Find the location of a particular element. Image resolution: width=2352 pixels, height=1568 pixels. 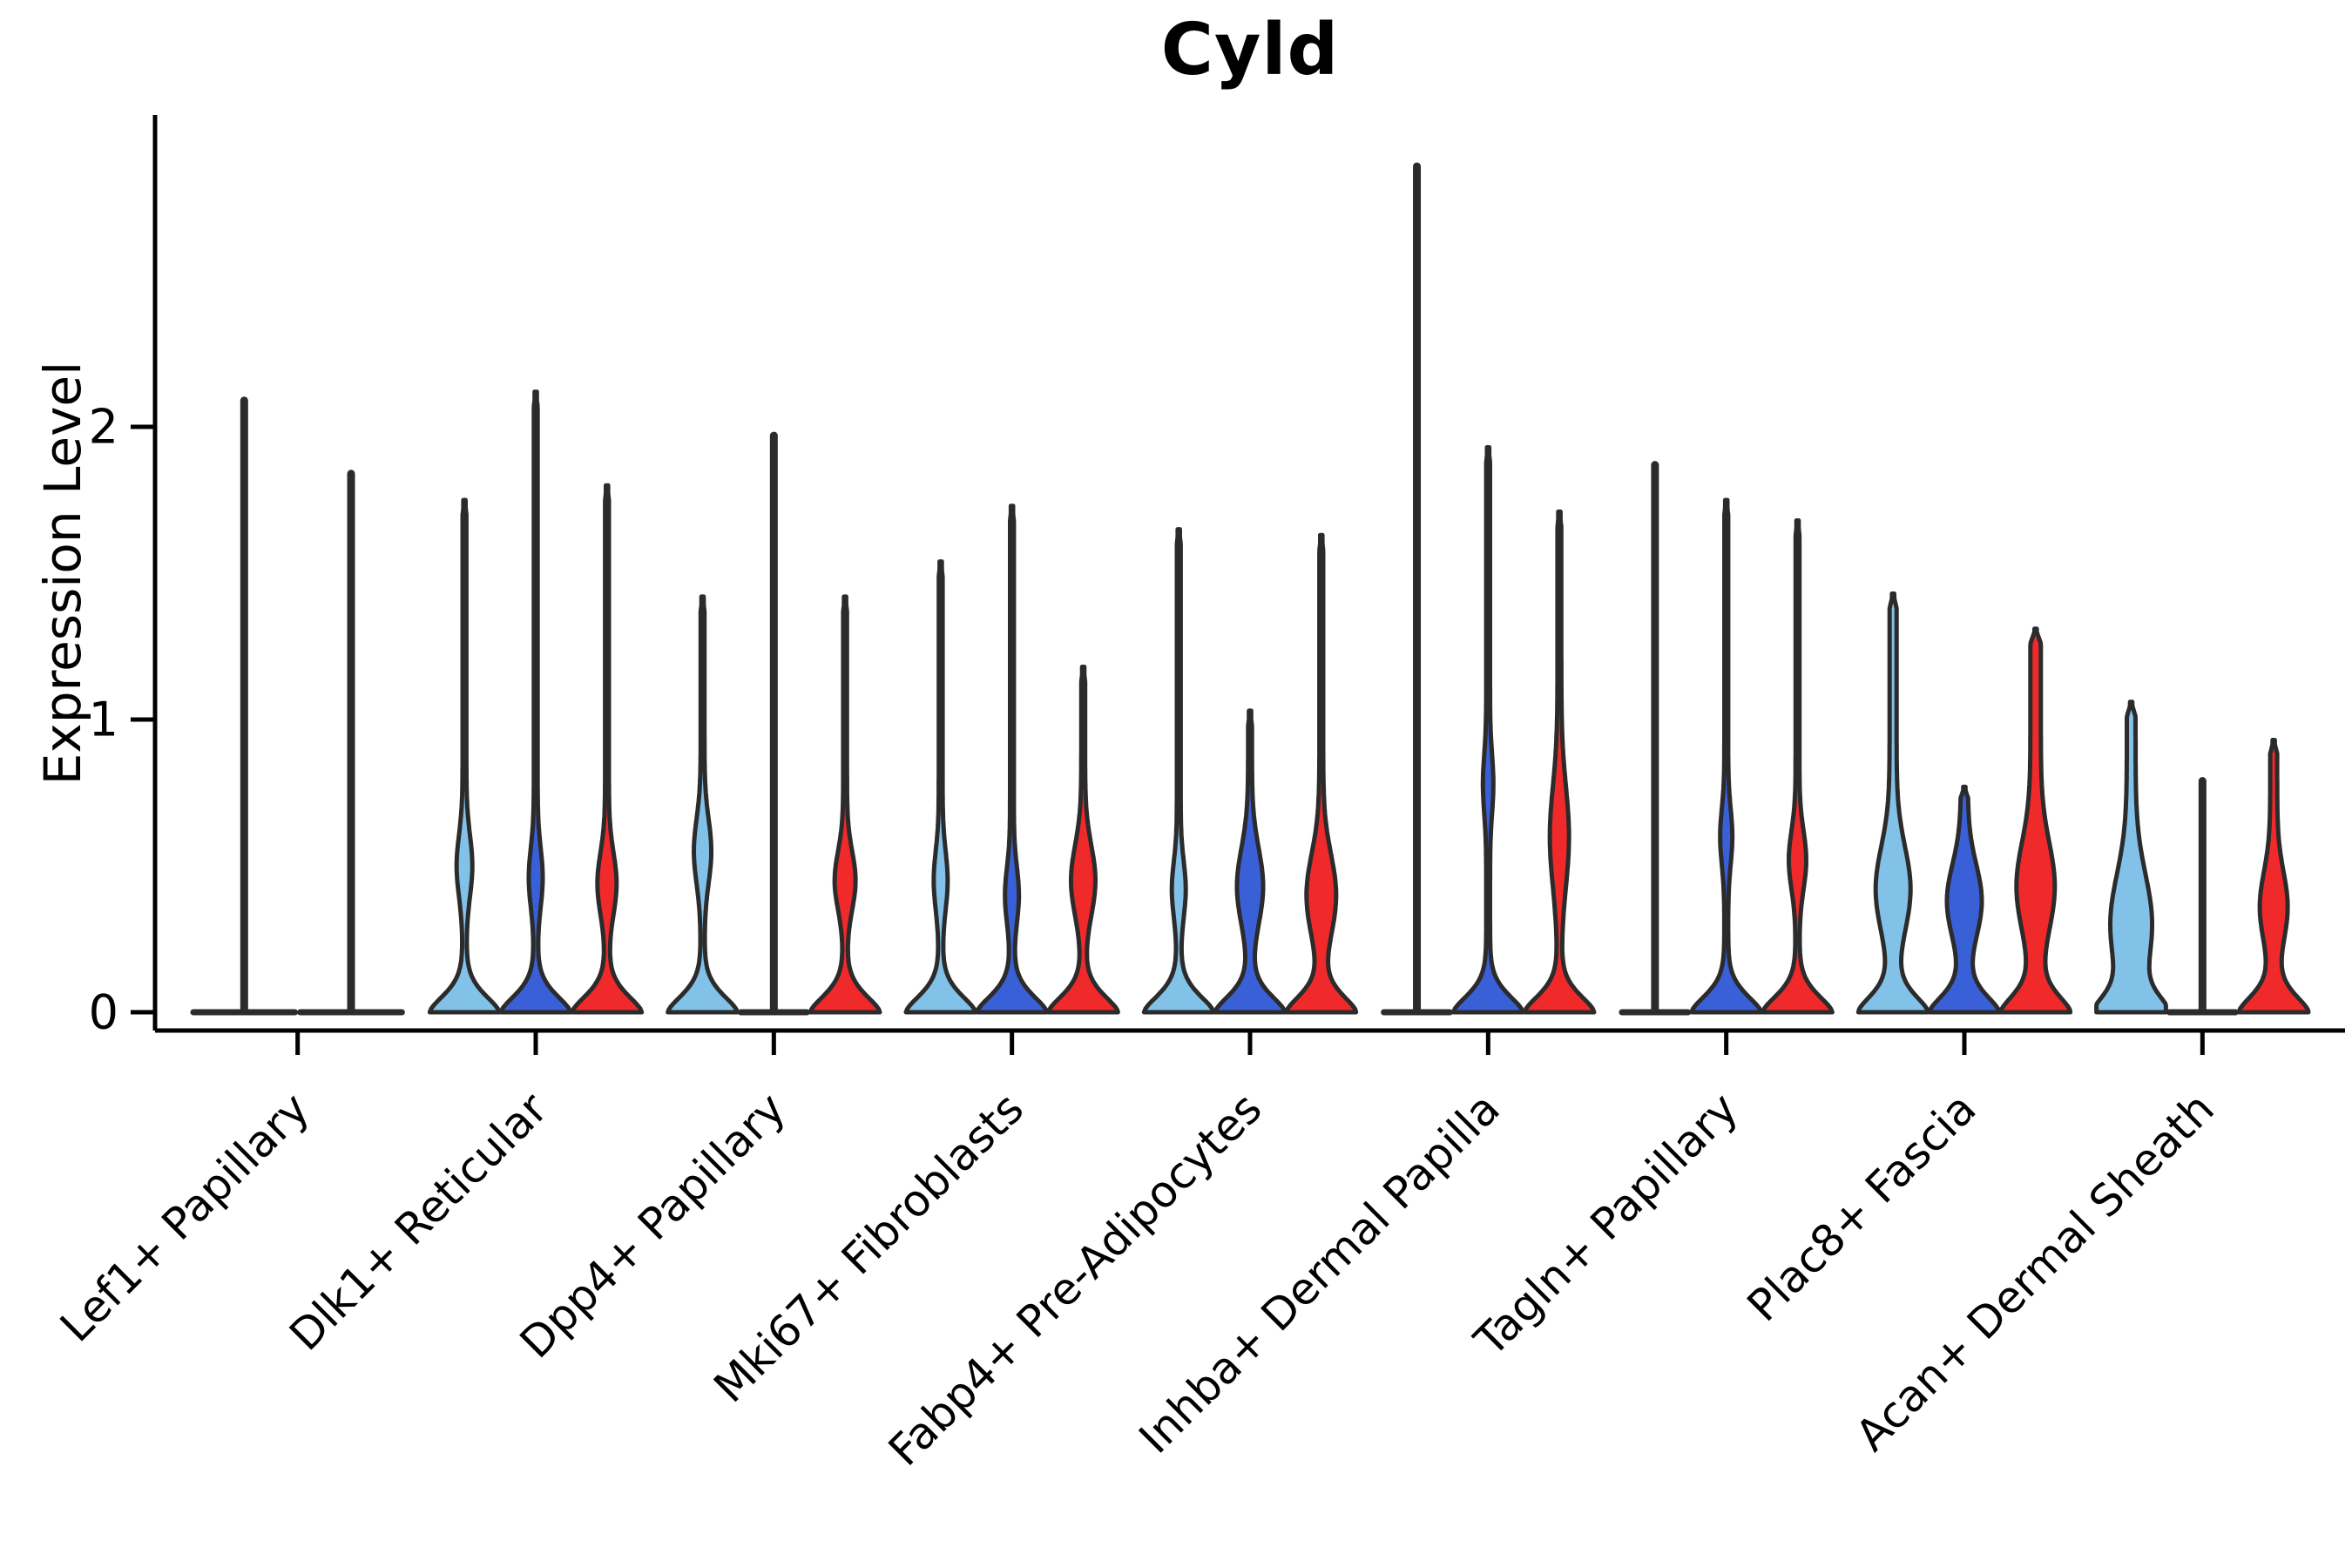

x-tick-label: Dpp4+ Papillary is located at coordinates (652, 1225).